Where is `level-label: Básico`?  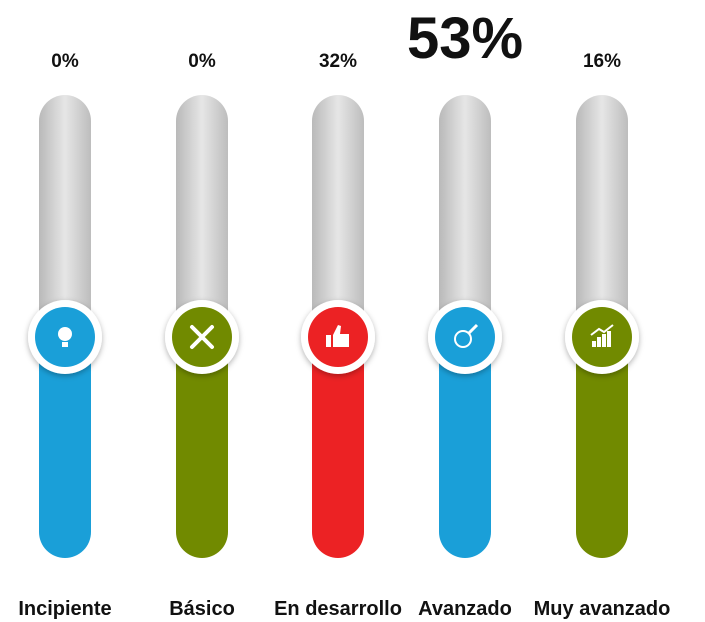
level-label: Básico is located at coordinates (202, 609).